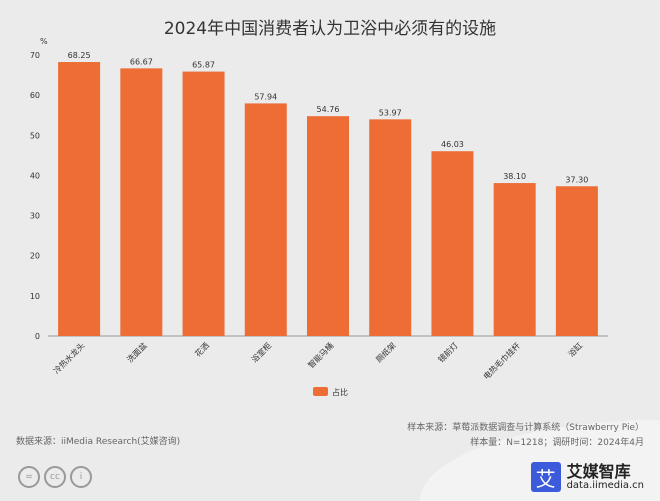 The image size is (660, 501). What do you see at coordinates (44, 41) in the screenshot?
I see `y-axis-unit: %` at bounding box center [44, 41].